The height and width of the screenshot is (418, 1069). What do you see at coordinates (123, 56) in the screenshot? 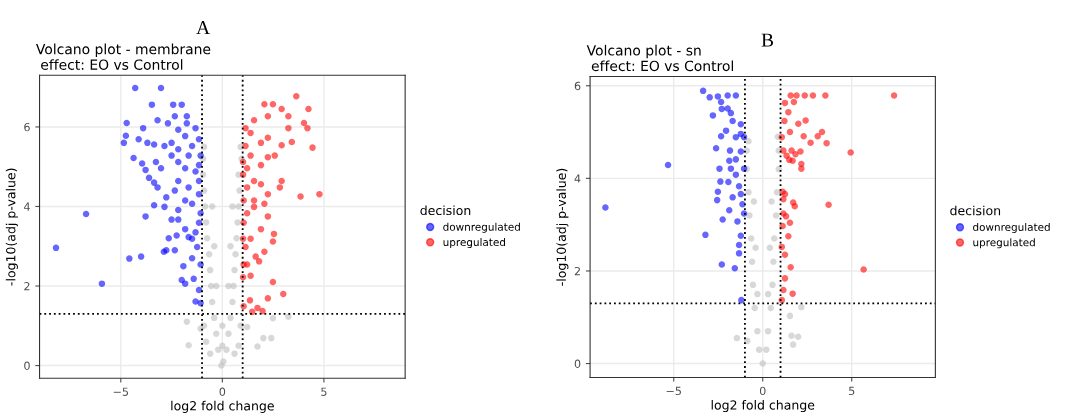
I see `chart-title: Volcano plot - membrane effect: EO vs Control` at bounding box center [123, 56].